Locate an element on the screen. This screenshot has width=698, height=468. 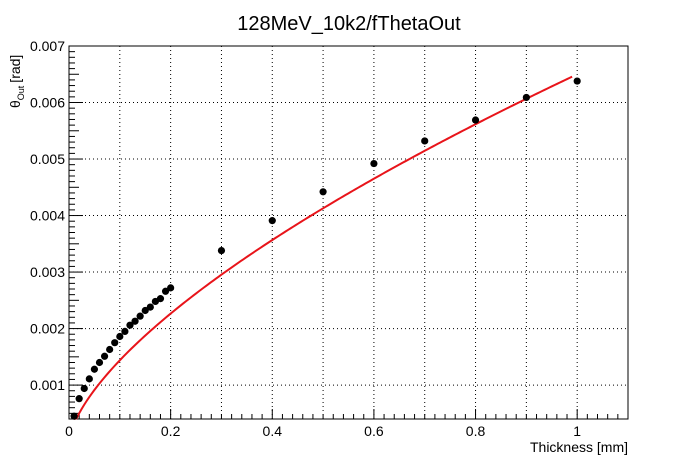
y-tick-label: 0.001 is located at coordinates (47, 385).